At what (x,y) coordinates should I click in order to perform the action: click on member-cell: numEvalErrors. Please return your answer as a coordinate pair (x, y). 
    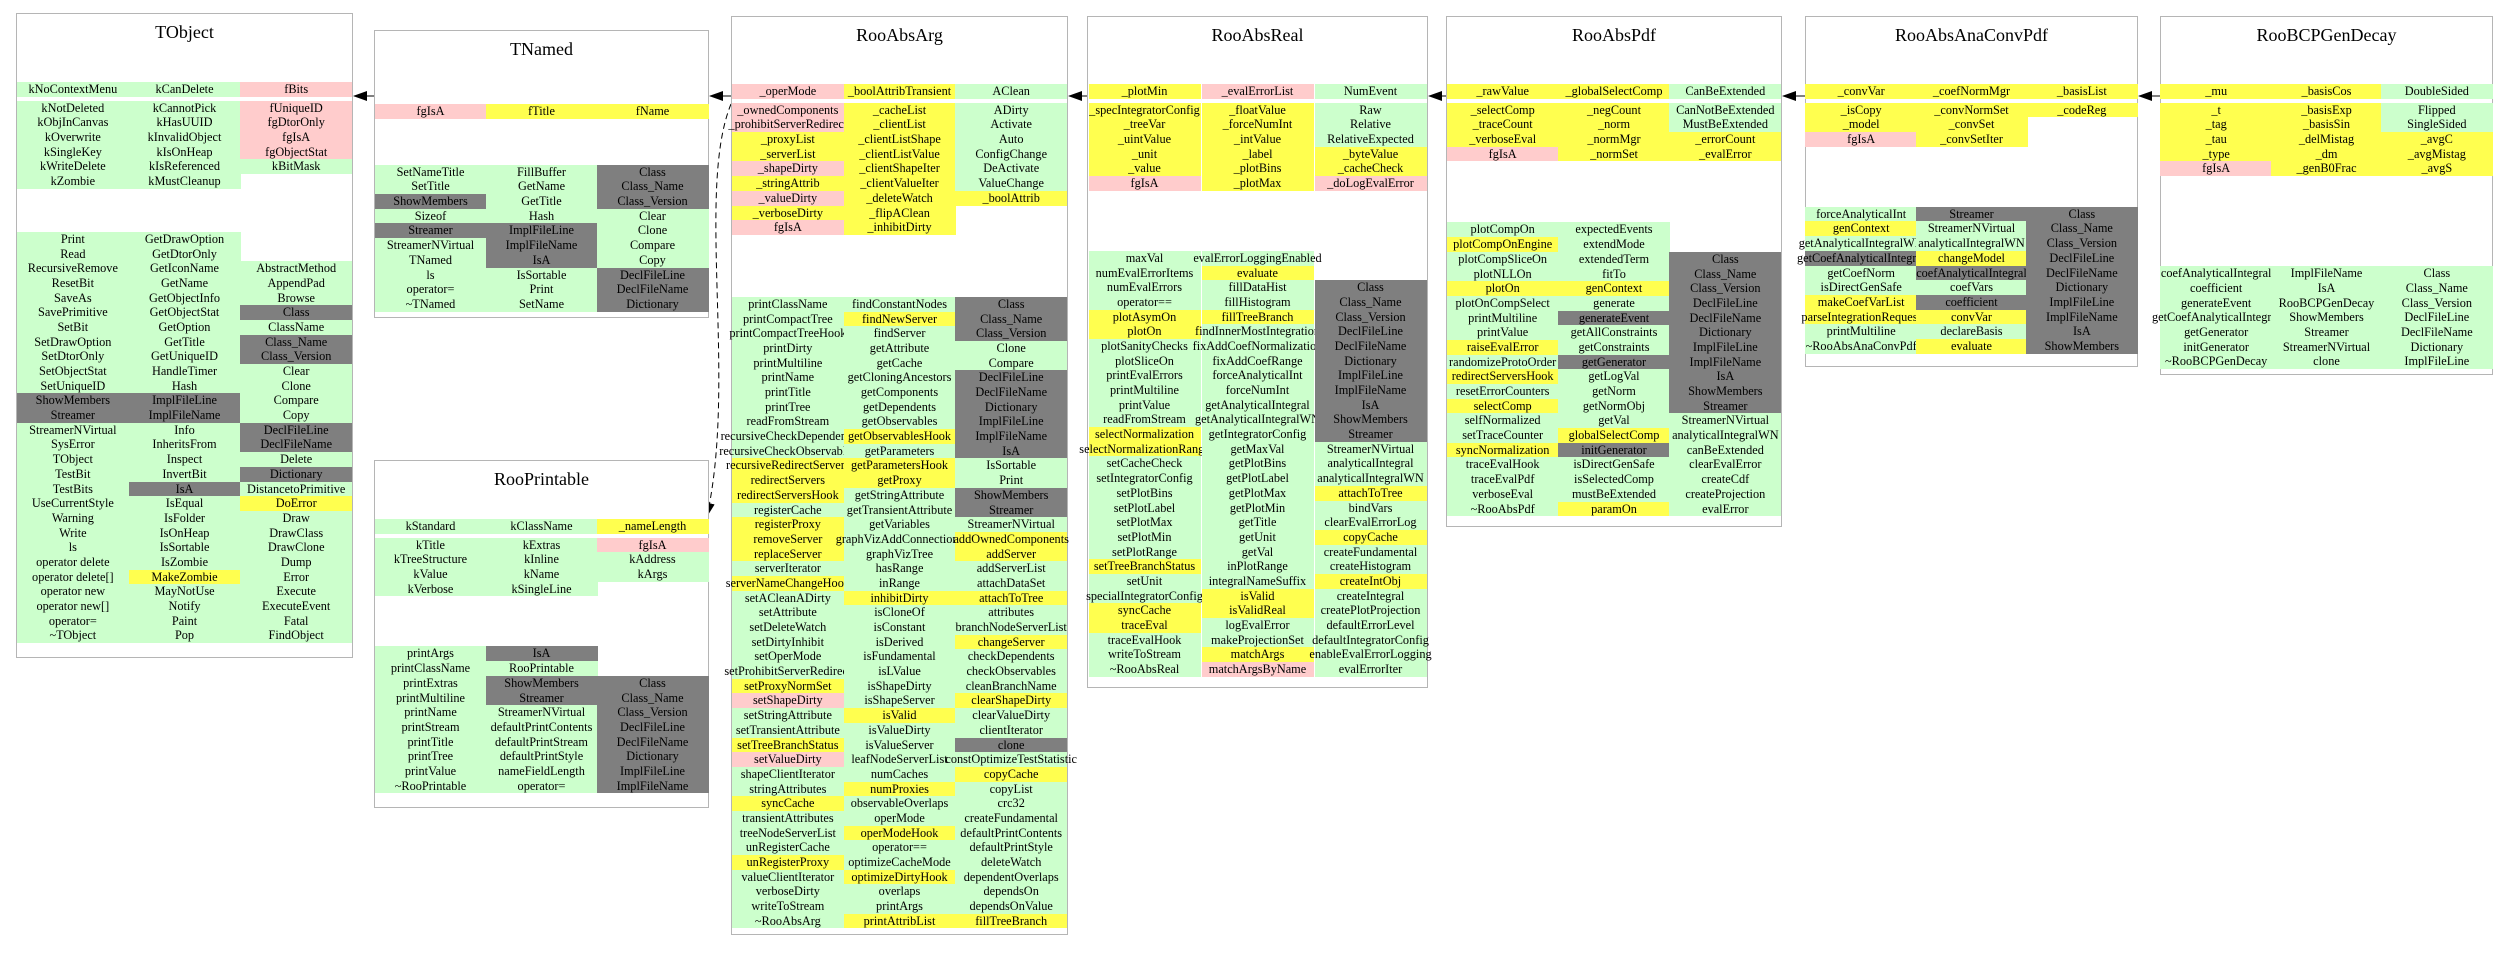
    Looking at the image, I should click on (1144, 287).